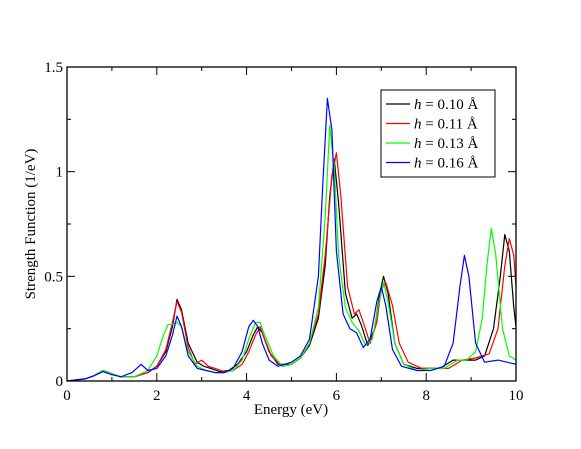 This screenshot has height=449, width=581. What do you see at coordinates (53, 68) in the screenshot?
I see `y-tick-label: 1.5` at bounding box center [53, 68].